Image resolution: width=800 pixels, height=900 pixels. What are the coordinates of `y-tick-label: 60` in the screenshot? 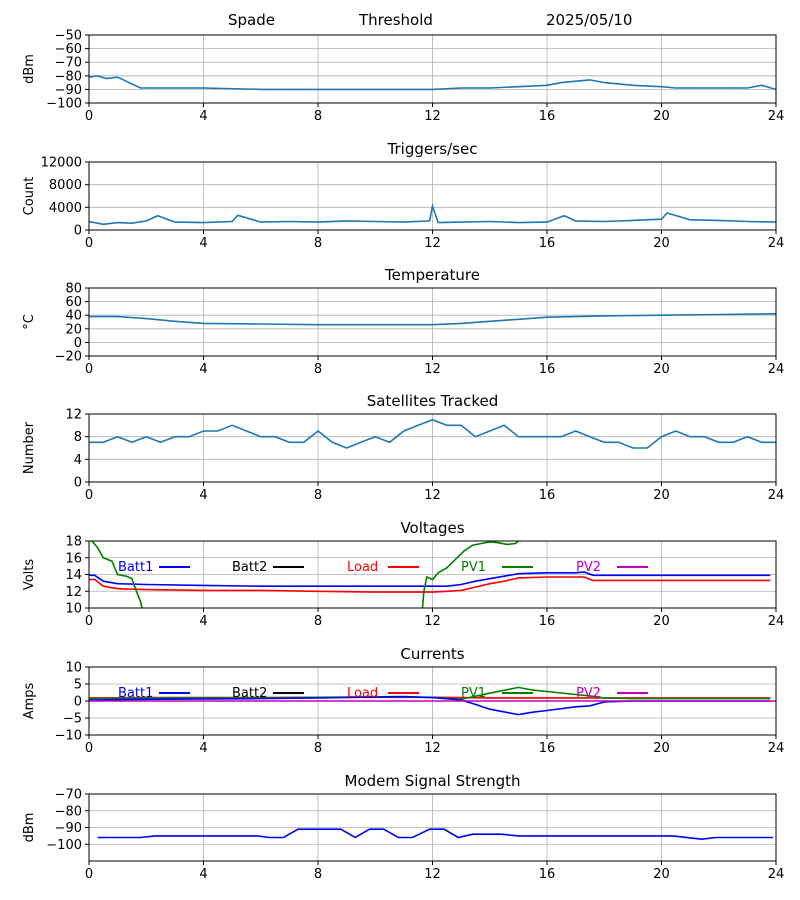 It's located at (73, 302).